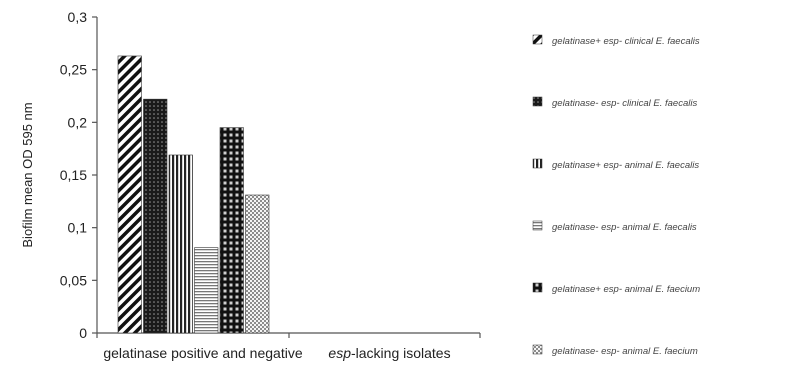 The width and height of the screenshot is (787, 365). What do you see at coordinates (537, 287) in the screenshot?
I see `legend-swatch-dark-grid` at bounding box center [537, 287].